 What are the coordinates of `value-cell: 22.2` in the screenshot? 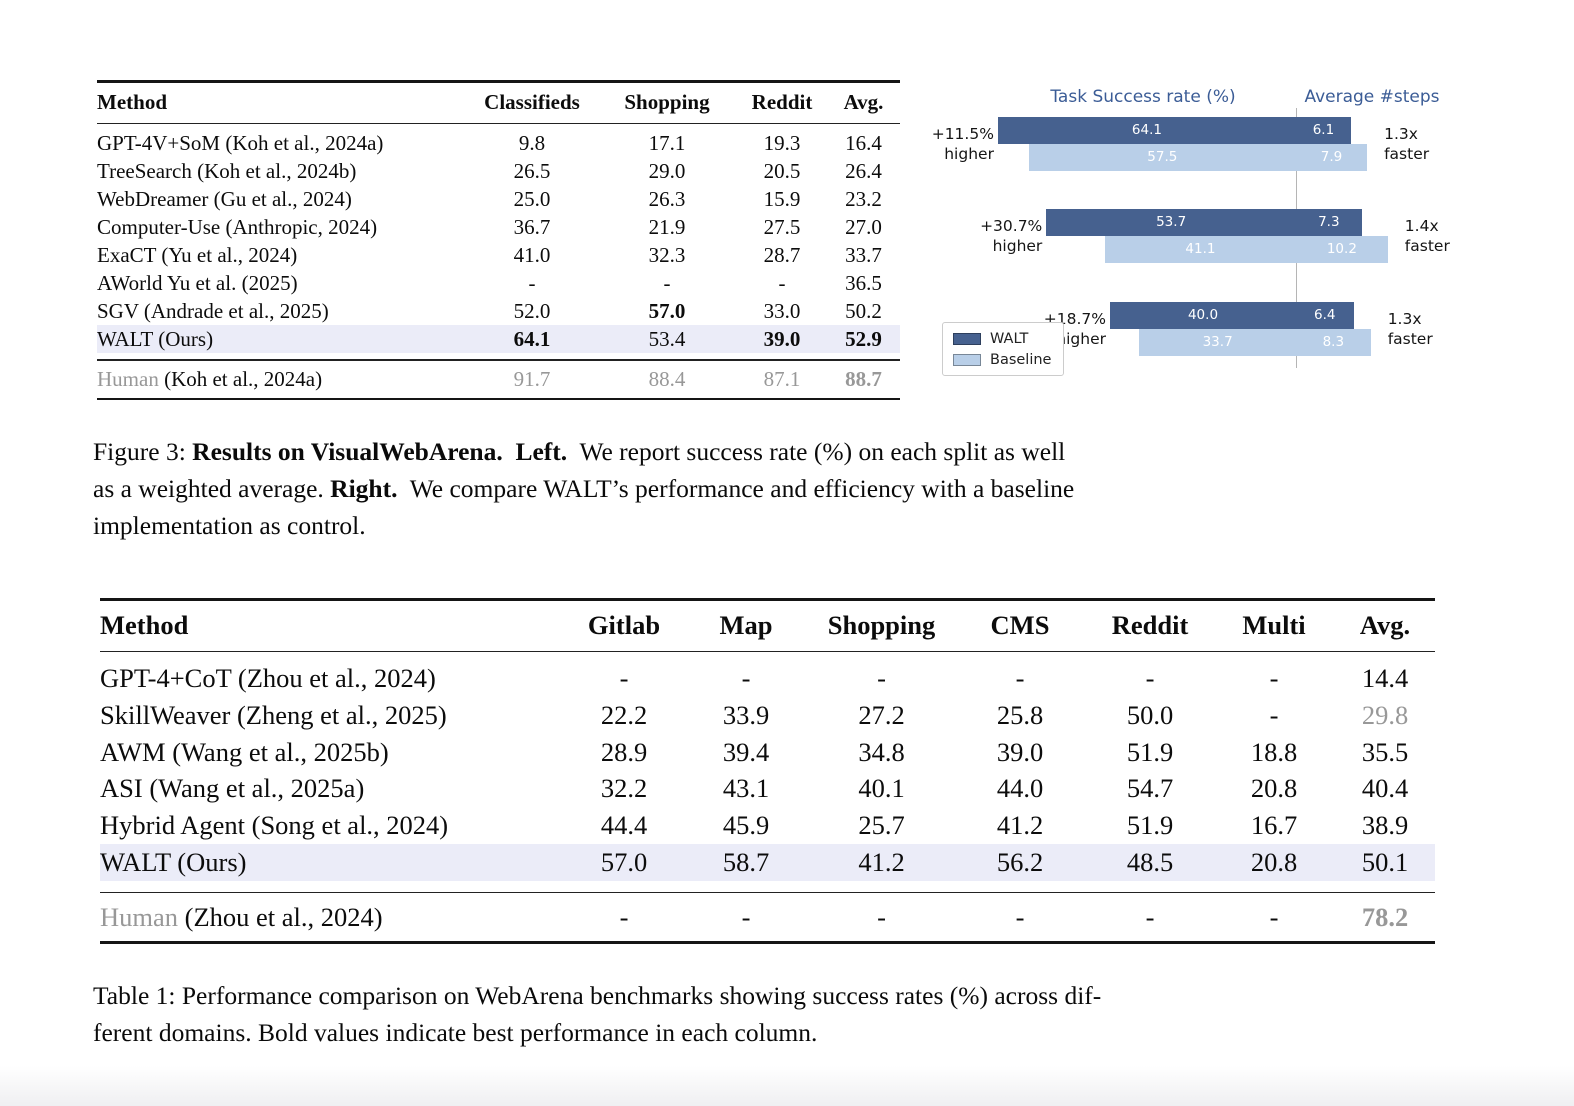 It's located at (624, 714).